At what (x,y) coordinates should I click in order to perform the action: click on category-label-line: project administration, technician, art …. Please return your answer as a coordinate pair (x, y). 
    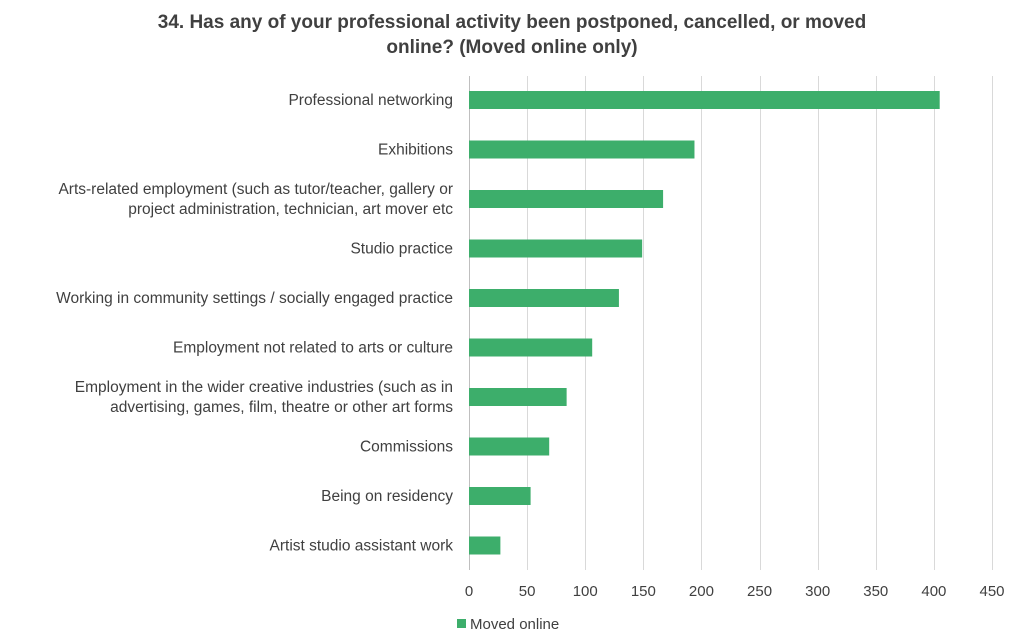
    Looking at the image, I should click on (290, 209).